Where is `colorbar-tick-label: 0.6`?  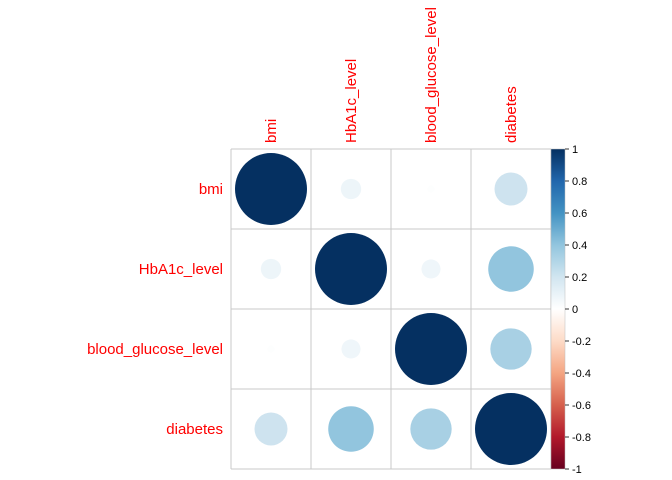 colorbar-tick-label: 0.6 is located at coordinates (579, 214).